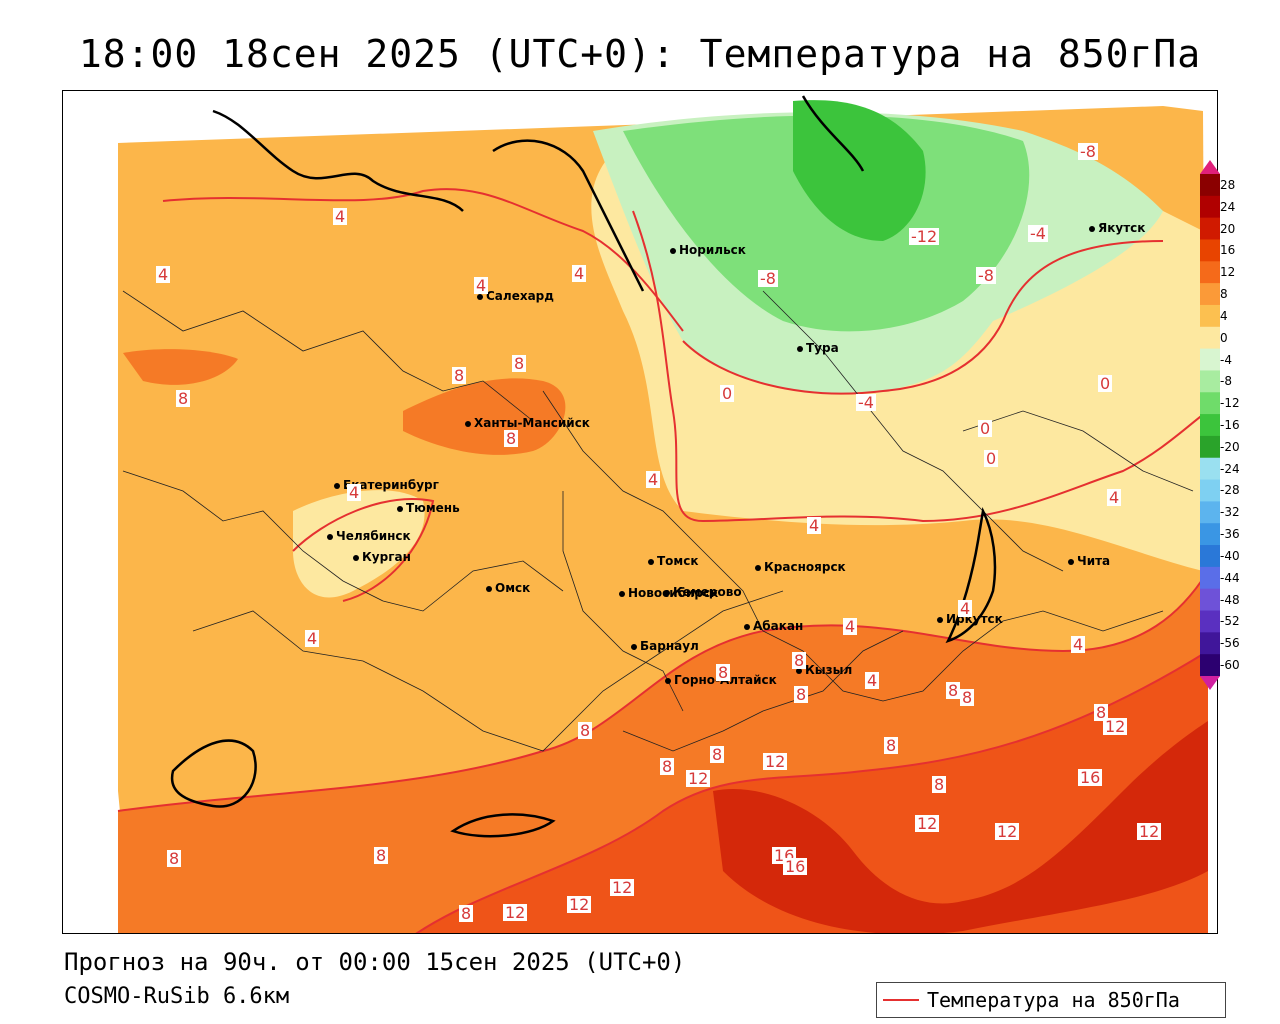  What do you see at coordinates (901, 1000) in the screenshot?
I see `legend-line-swatch` at bounding box center [901, 1000].